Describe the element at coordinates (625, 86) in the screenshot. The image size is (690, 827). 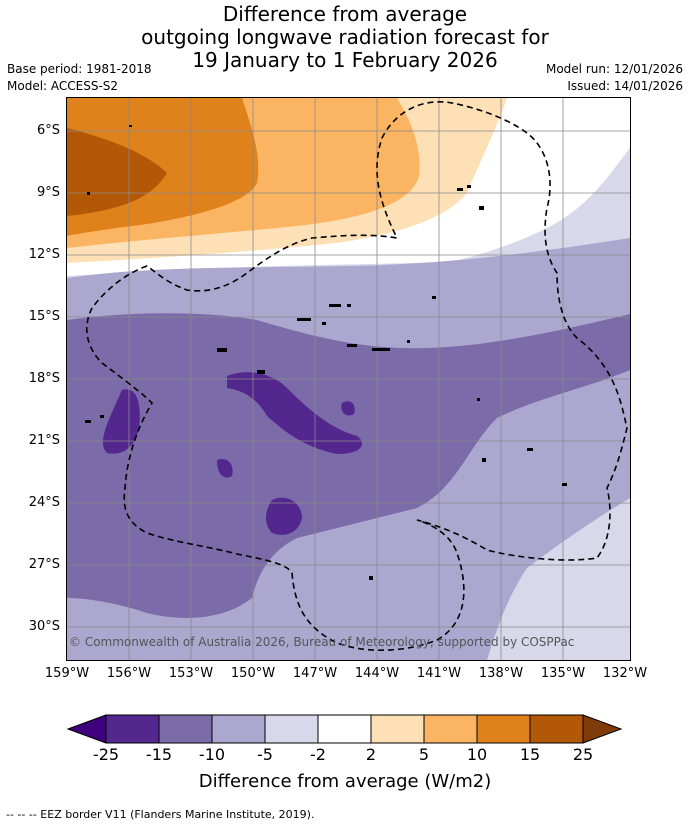
I see `issued-date: Issued: 14/01/2026` at that location.